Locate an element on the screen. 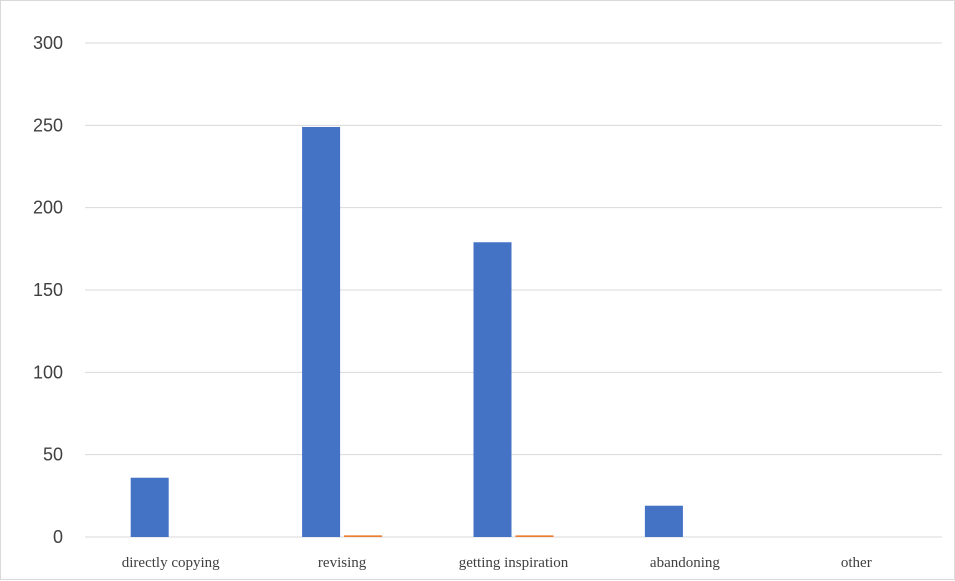 The height and width of the screenshot is (581, 955). y-tick-label: 300 is located at coordinates (48, 43).